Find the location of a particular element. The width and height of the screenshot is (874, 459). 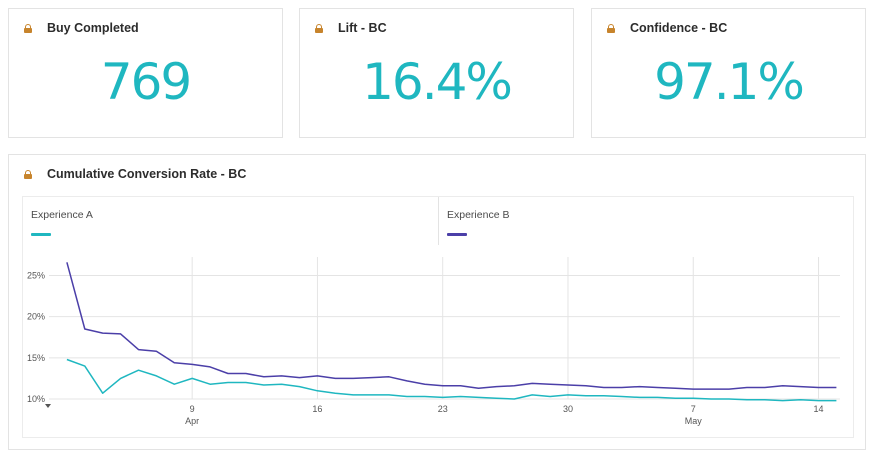

x-month-label: May is located at coordinates (694, 421).